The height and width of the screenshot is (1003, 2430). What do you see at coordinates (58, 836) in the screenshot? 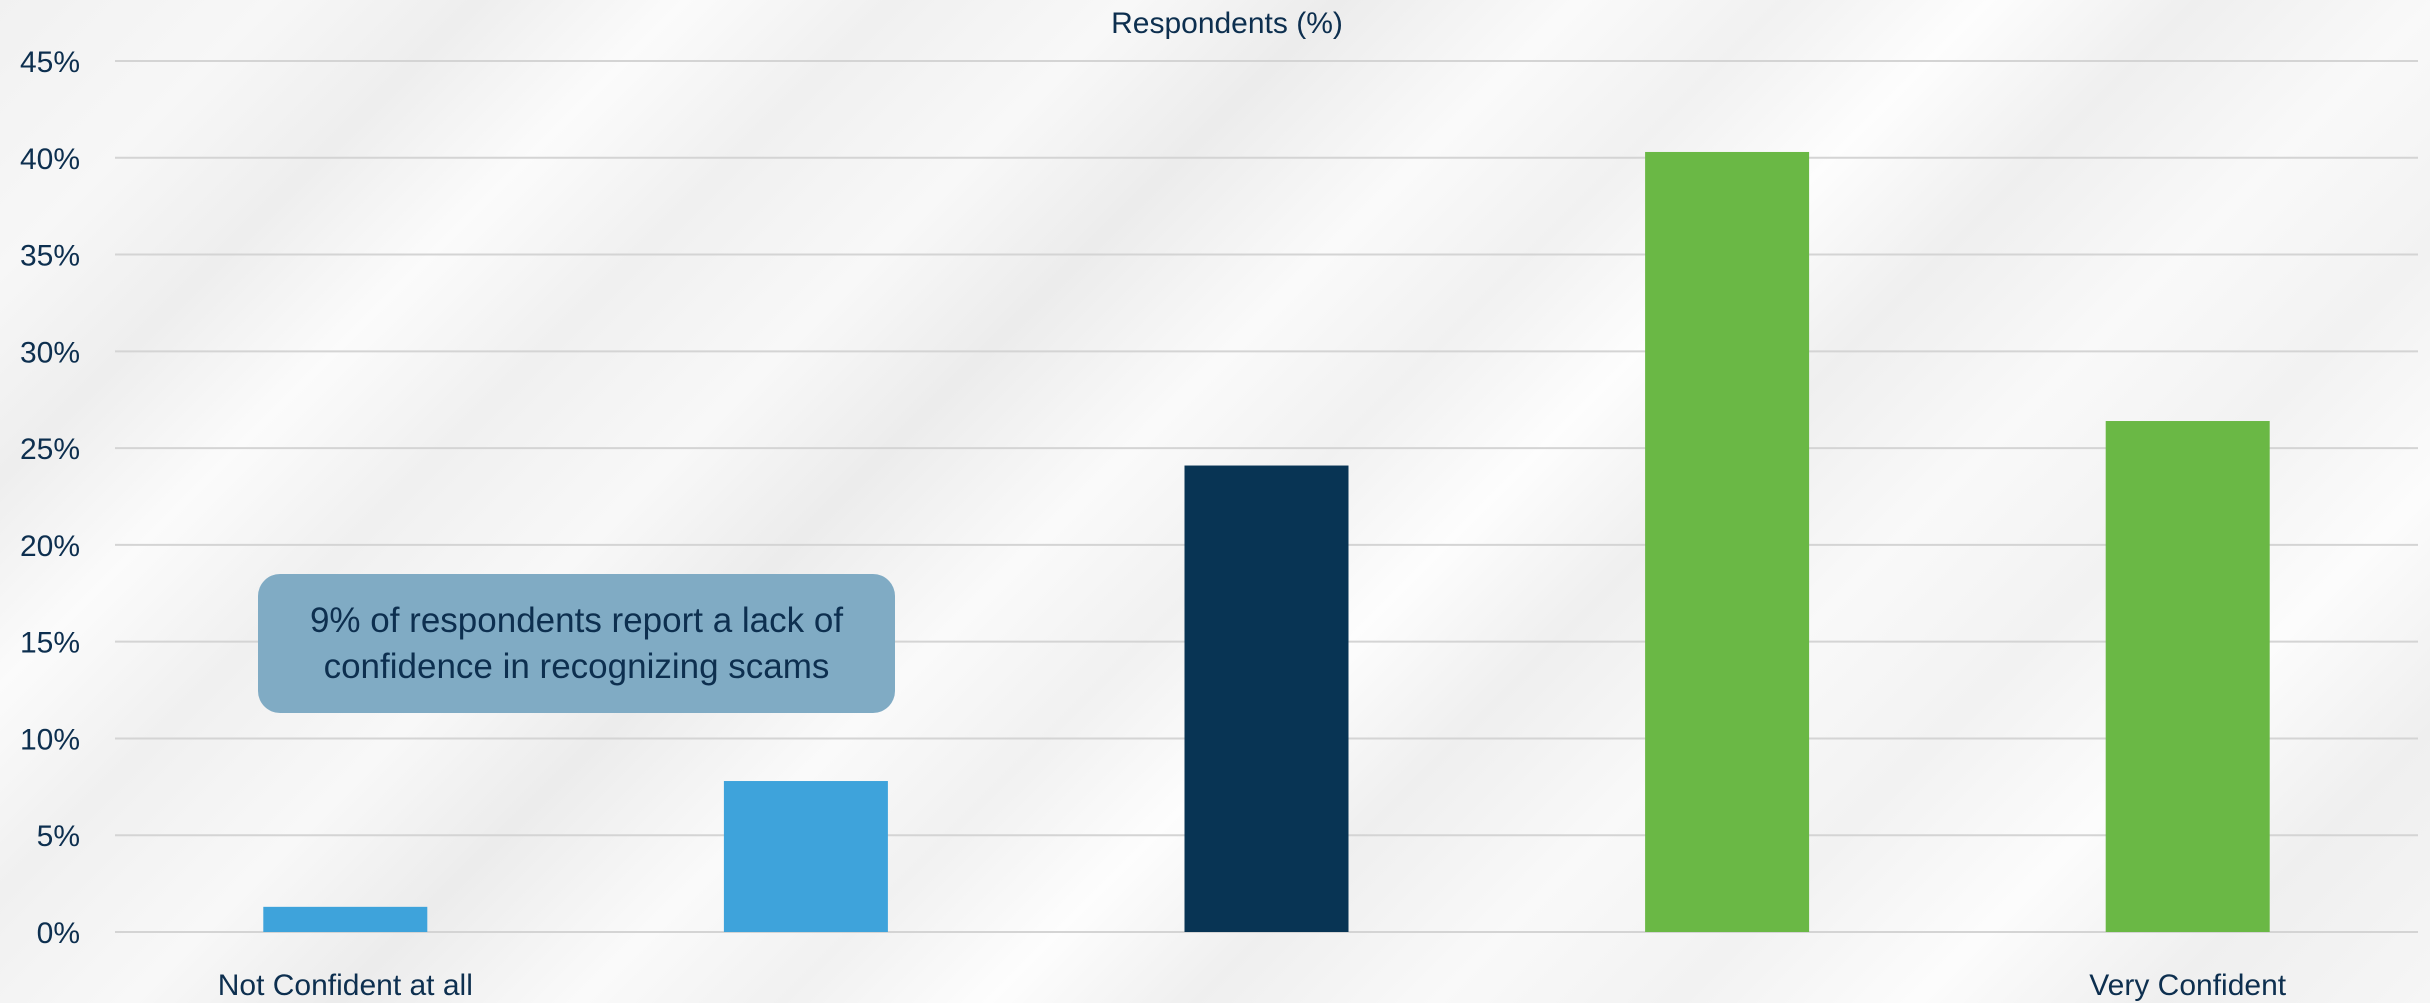
I see `y-tick-label: 5%` at bounding box center [58, 836].